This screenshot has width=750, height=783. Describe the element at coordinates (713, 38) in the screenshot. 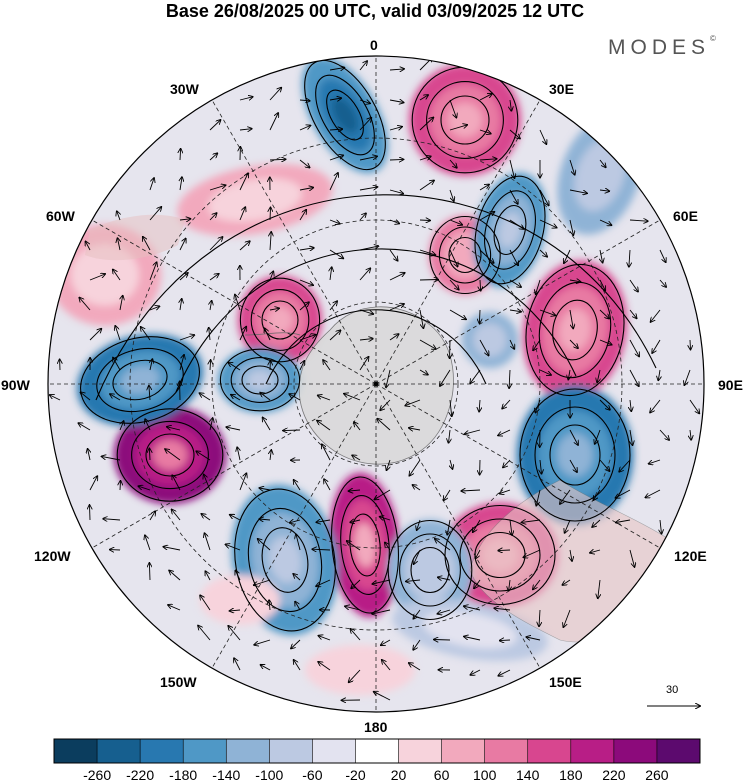

I see `brand-copyright: ©` at that location.